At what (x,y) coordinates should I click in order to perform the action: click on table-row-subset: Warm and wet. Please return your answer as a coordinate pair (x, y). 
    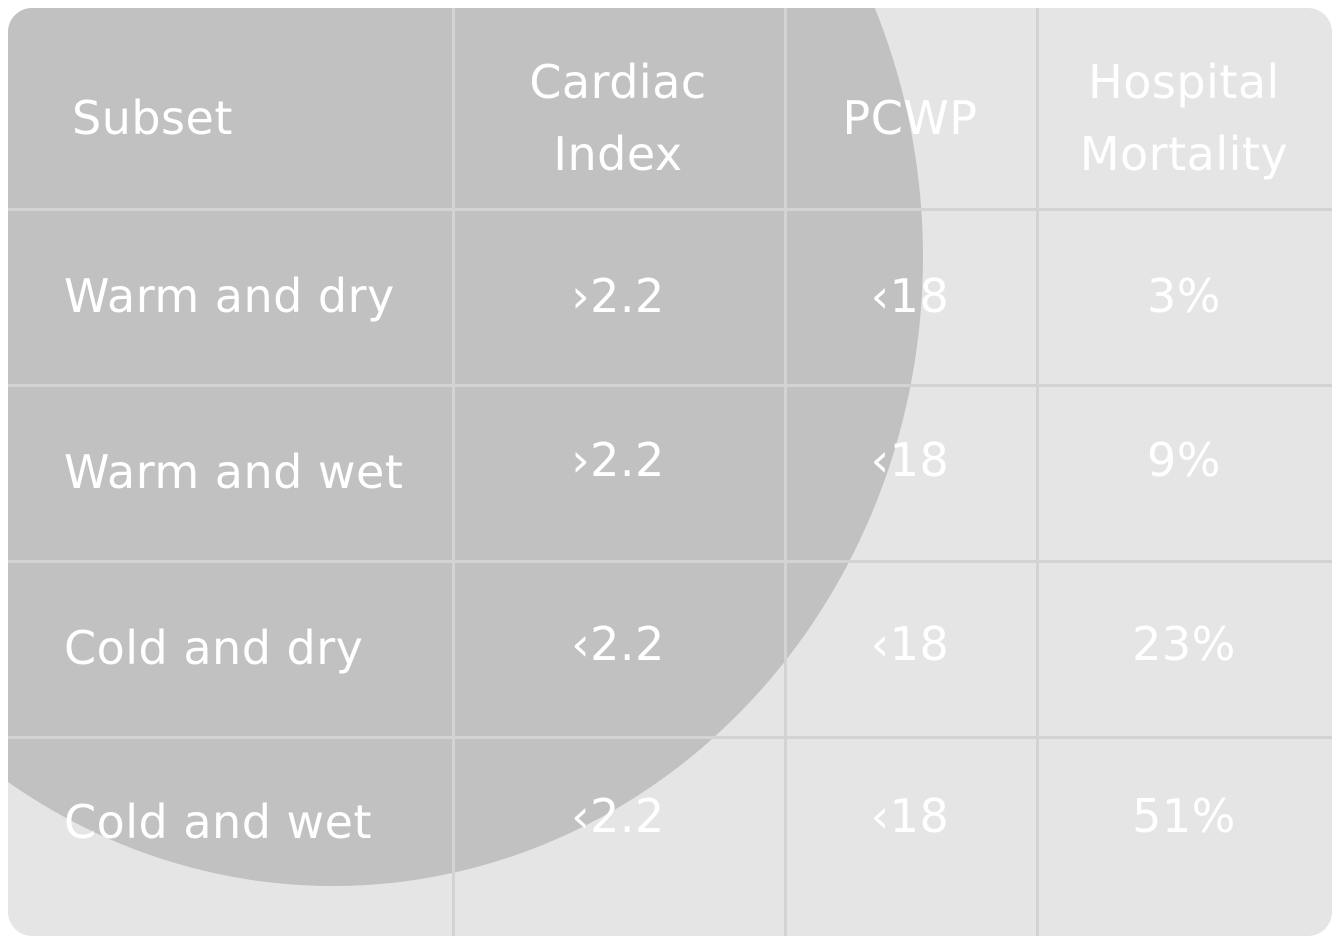
    Looking at the image, I should click on (234, 472).